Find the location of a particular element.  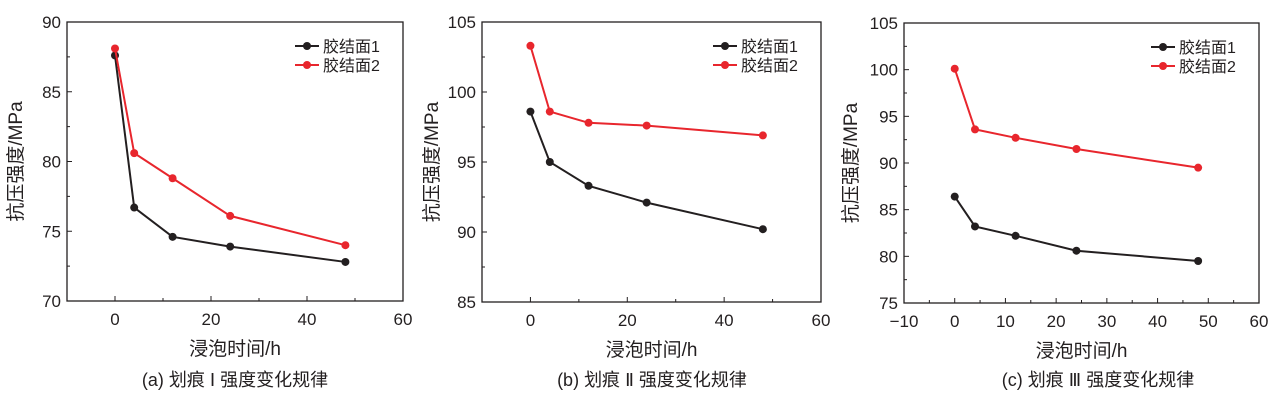

x-tick-label: −10 is located at coordinates (904, 321).